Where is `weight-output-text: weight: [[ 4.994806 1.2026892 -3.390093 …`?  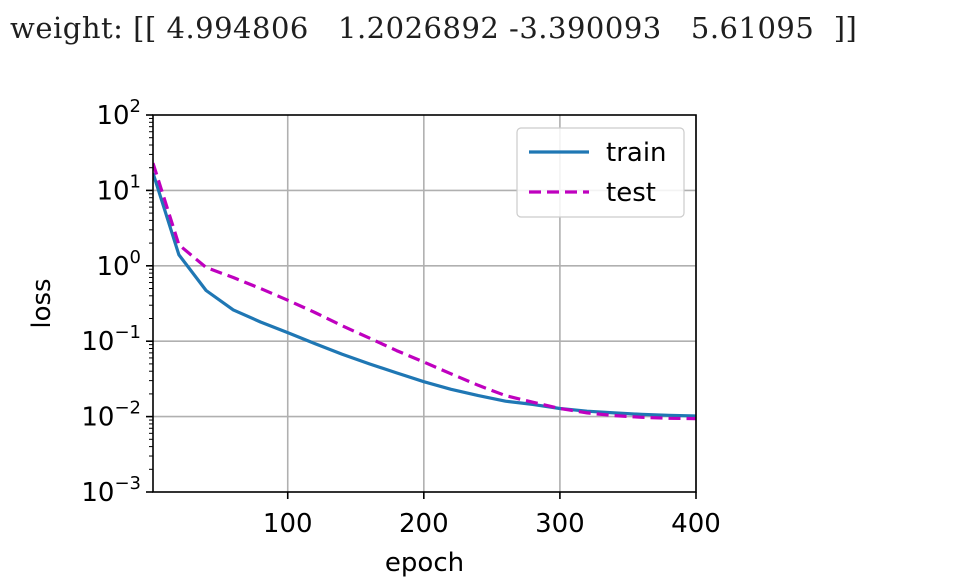 weight-output-text: weight: [[ 4.994806 1.2026892 -3.390093 … is located at coordinates (434, 28).